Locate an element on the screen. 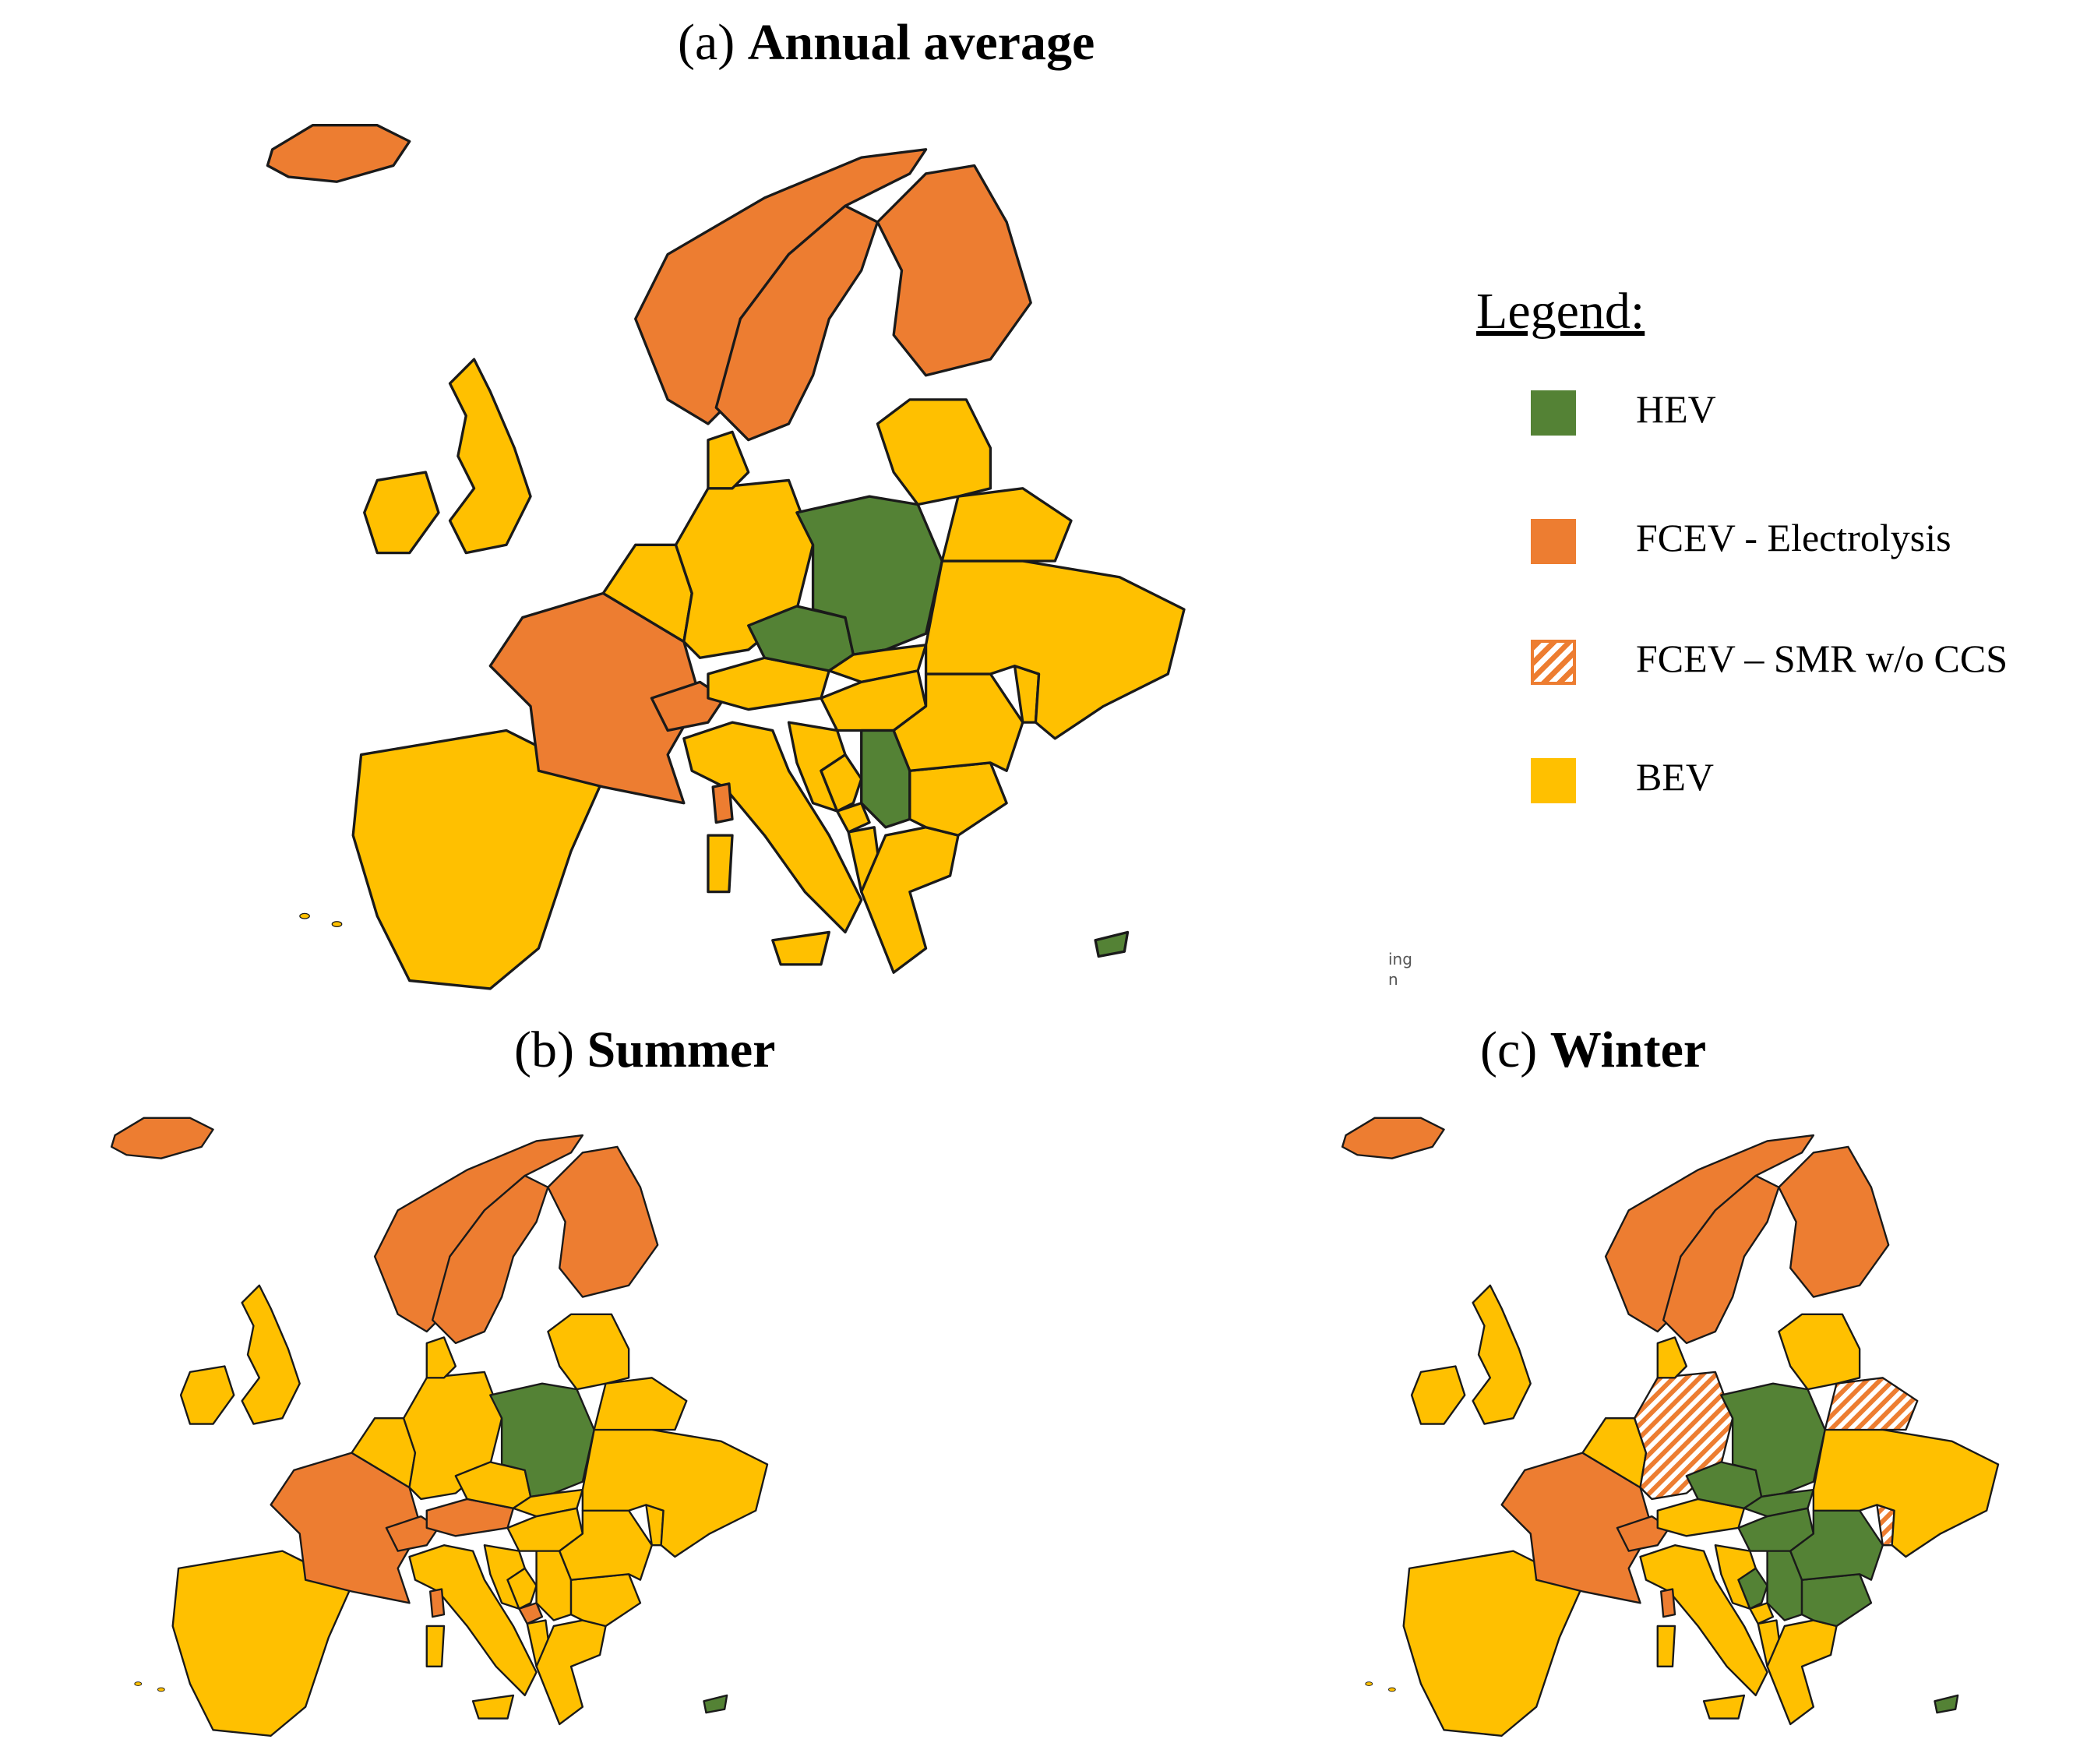 This screenshot has width=2080, height=1764. legend-item-bev is located at coordinates (1554, 780).